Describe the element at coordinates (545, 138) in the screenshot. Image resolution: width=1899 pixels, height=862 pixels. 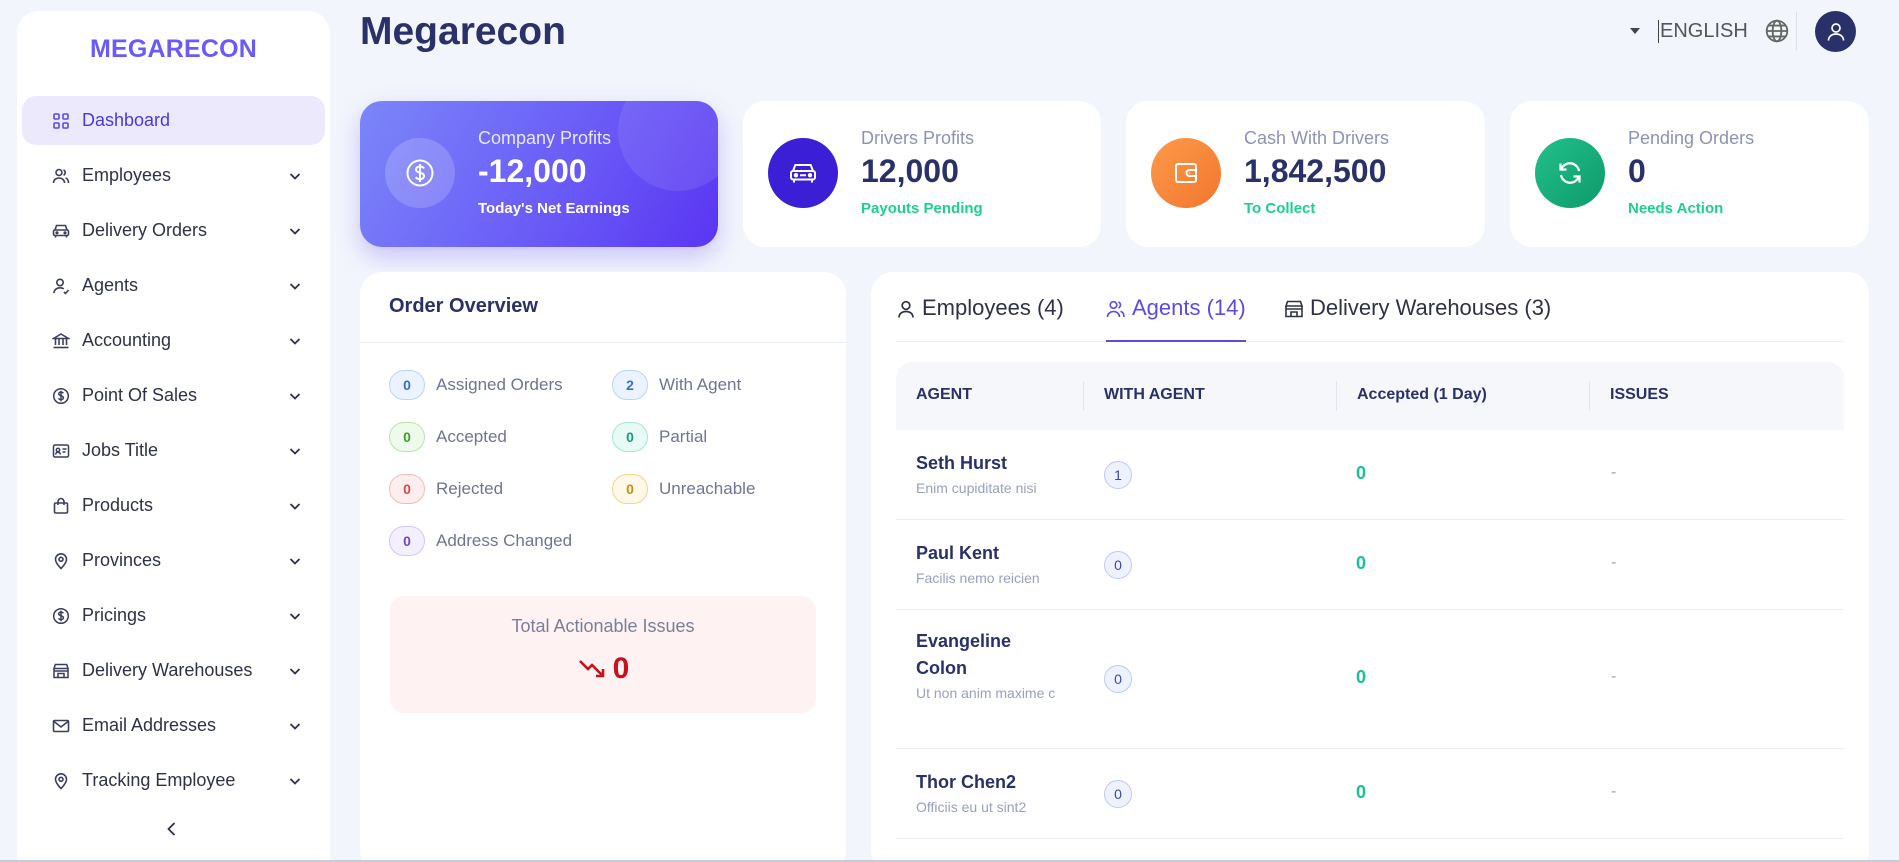
I see `stat-title: Company Profits` at that location.